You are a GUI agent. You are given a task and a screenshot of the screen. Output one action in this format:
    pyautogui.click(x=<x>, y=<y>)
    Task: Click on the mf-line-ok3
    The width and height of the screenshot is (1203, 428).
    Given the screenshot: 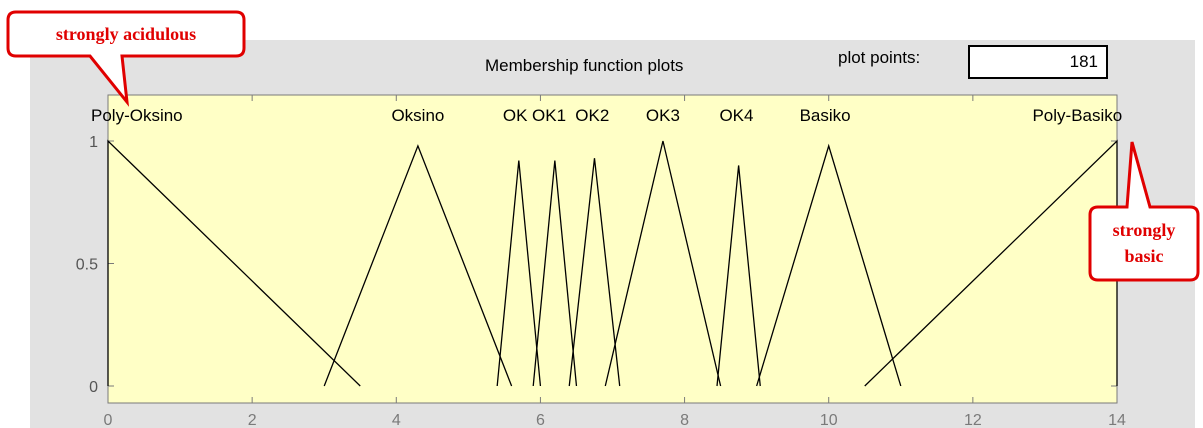 What is the action you would take?
    pyautogui.click(x=663, y=263)
    